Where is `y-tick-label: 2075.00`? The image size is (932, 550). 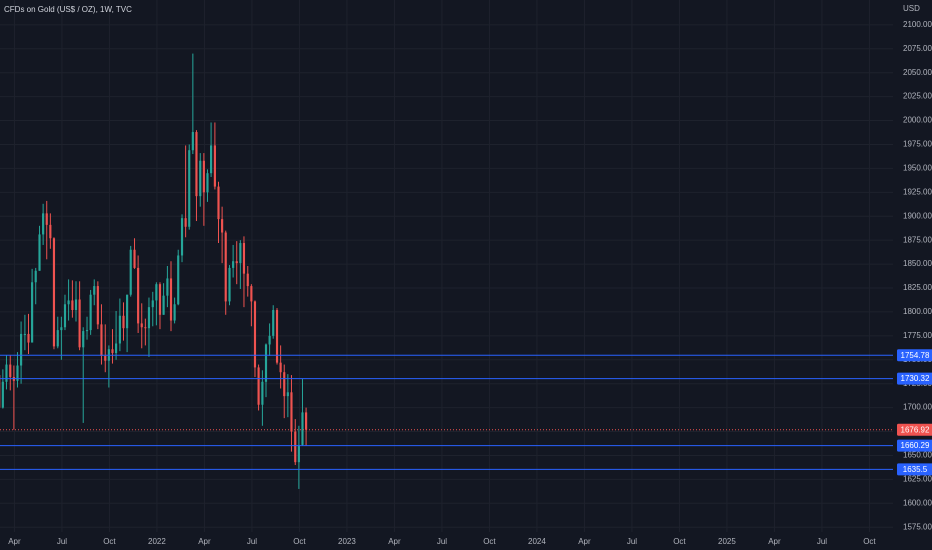 y-tick-label: 2075.00 is located at coordinates (917, 48).